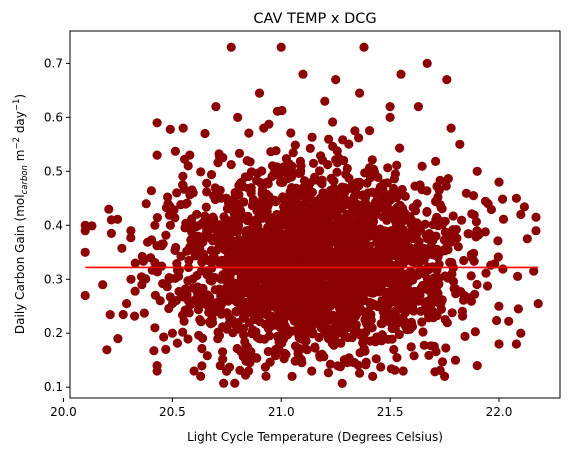  What do you see at coordinates (53, 117) in the screenshot?
I see `y-tick-label: 0.6` at bounding box center [53, 117].